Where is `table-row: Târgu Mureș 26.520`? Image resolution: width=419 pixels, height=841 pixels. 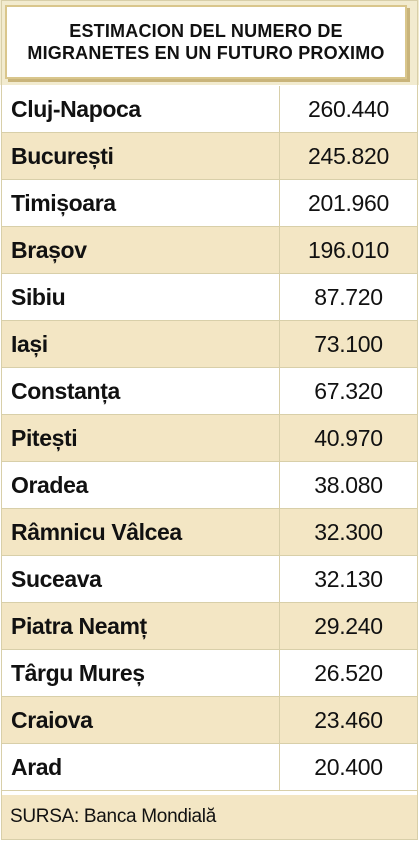 table-row: Târgu Mureș 26.520 is located at coordinates (209, 673).